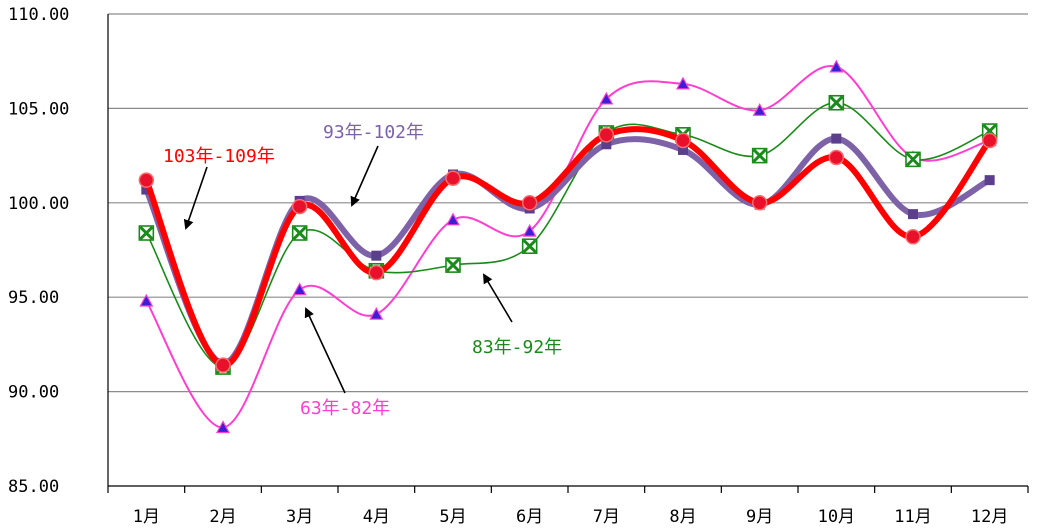 The image size is (1044, 532). What do you see at coordinates (33, 487) in the screenshot?
I see `y-tick-label: 85.00` at bounding box center [33, 487].